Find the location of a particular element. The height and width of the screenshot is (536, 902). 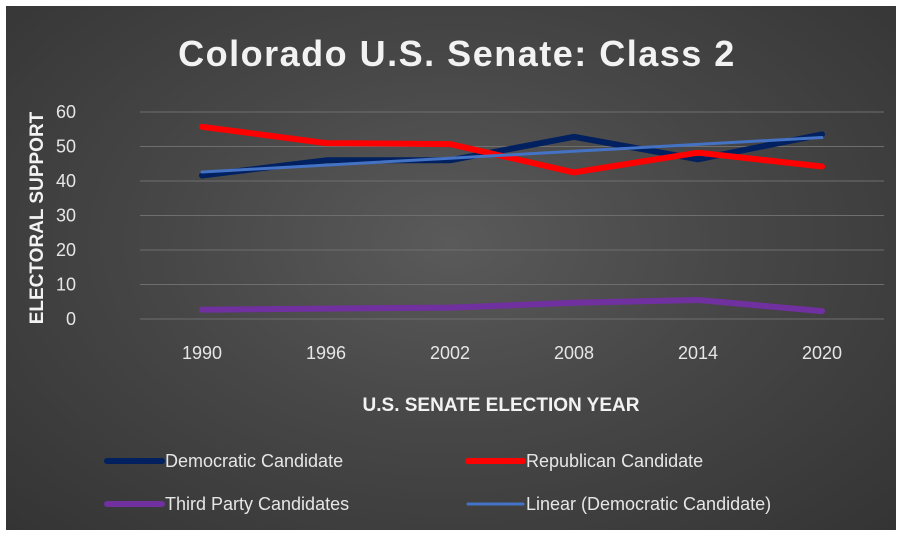

chart-title: Colorado U.S. Senate: Class 2 is located at coordinates (457, 53).